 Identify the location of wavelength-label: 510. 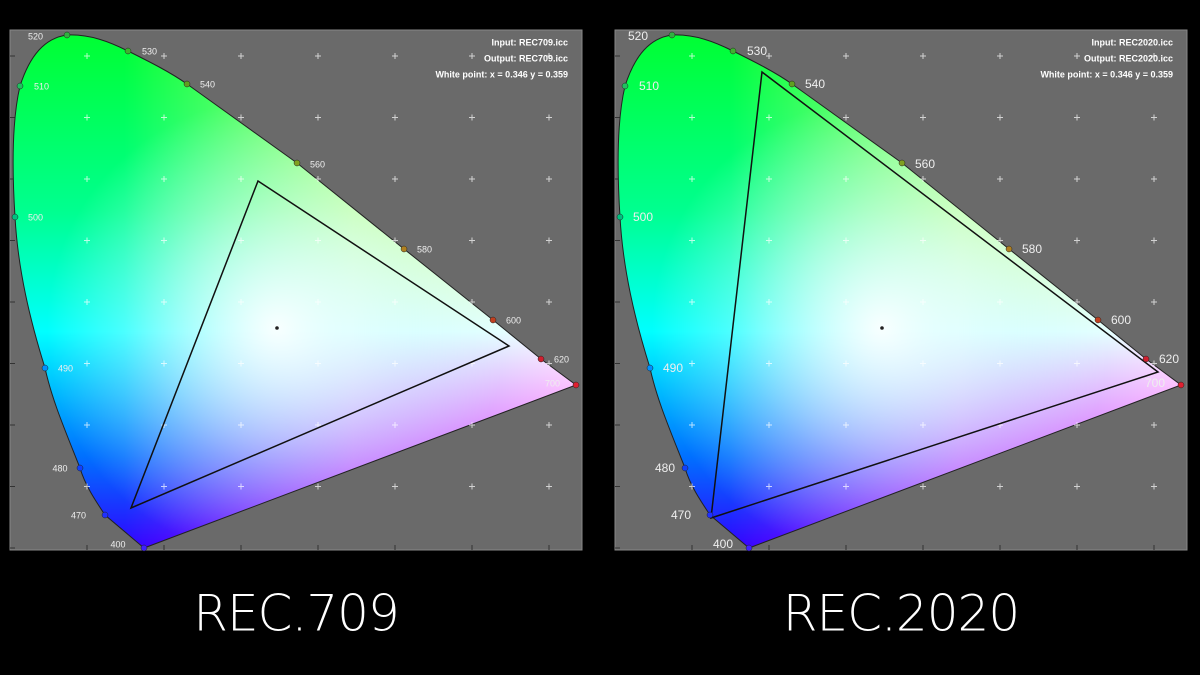
(41, 86).